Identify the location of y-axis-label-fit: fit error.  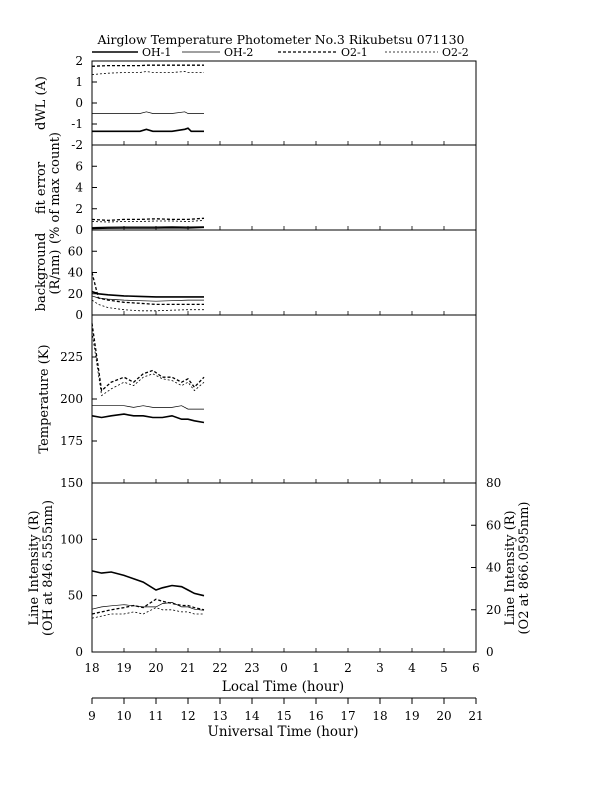
(41, 187).